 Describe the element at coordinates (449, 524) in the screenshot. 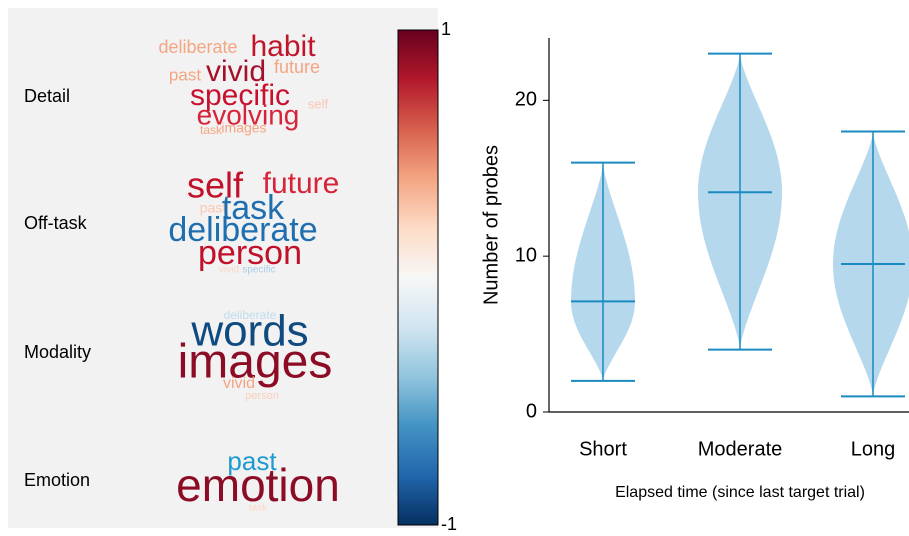

I see `colorbar-tick-label: -1` at that location.